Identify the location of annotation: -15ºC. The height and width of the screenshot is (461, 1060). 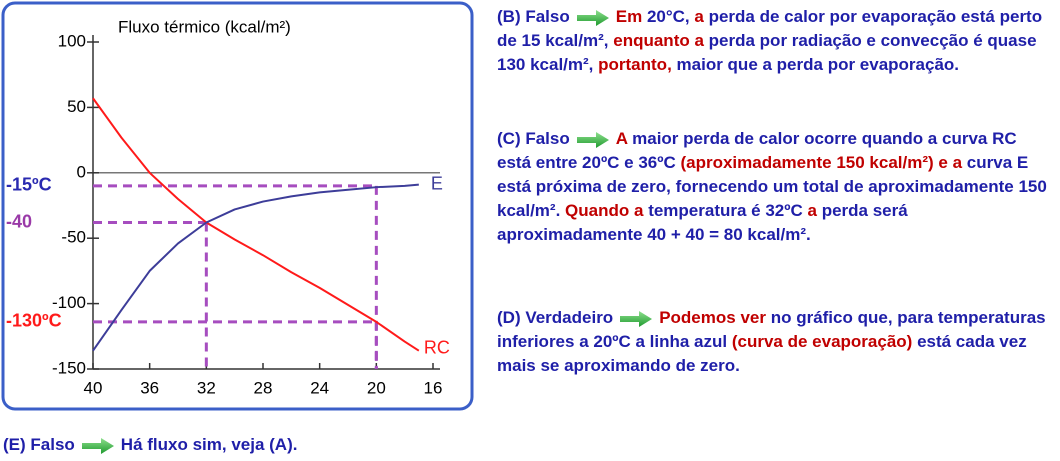
(29, 185).